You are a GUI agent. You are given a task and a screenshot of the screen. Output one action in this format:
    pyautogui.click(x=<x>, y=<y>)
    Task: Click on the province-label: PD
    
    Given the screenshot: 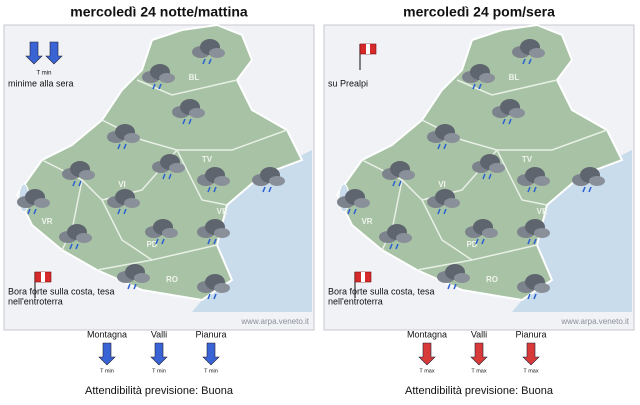 What is the action you would take?
    pyautogui.click(x=471, y=244)
    